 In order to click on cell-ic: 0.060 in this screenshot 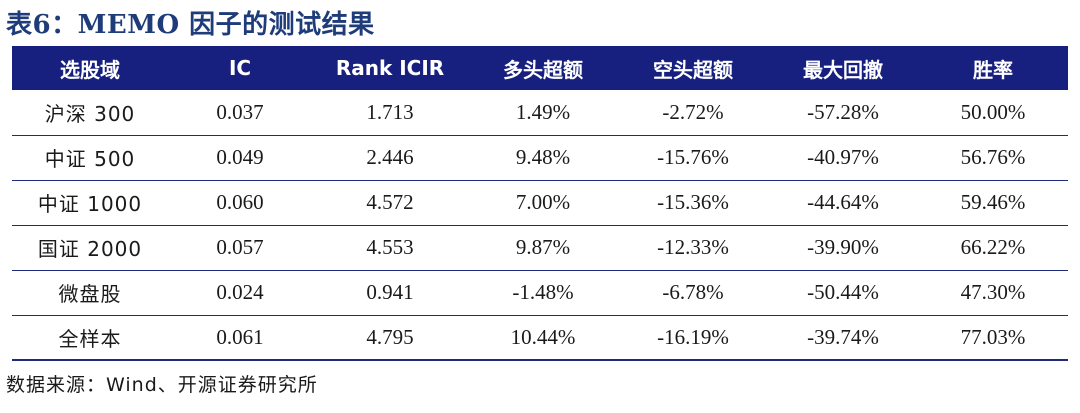, I will do `click(240, 202)`.